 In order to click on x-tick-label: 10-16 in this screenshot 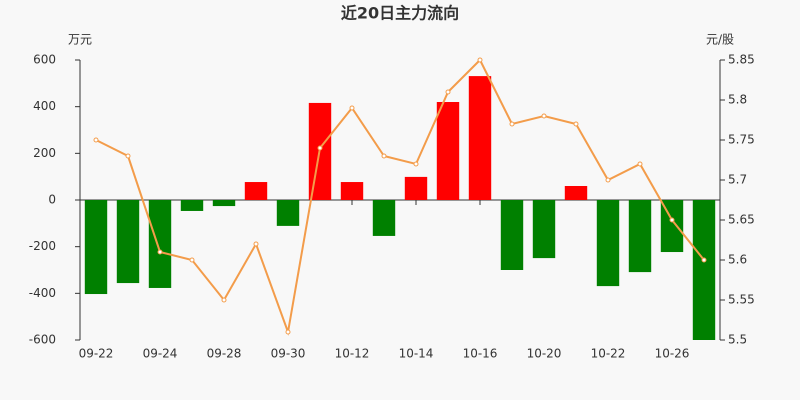, I will do `click(480, 354)`.